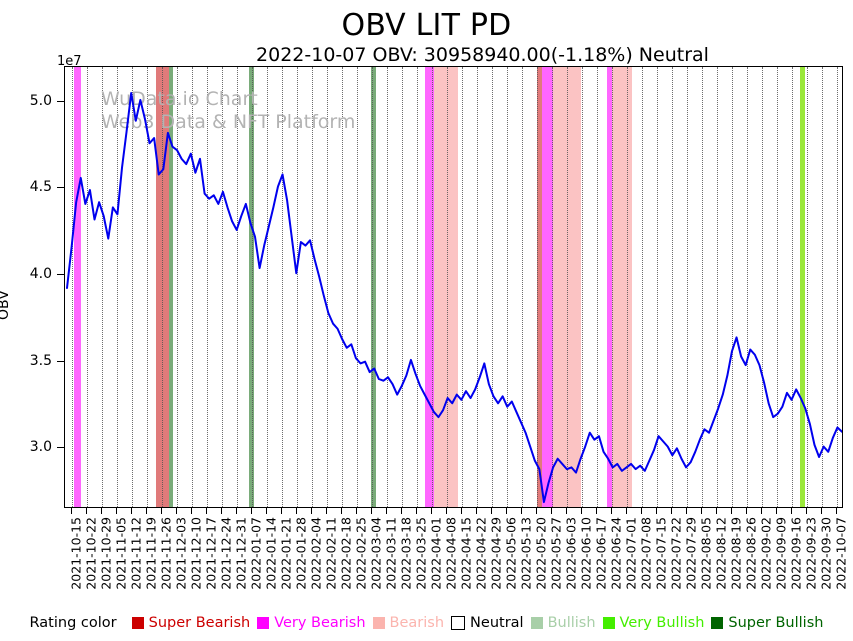 This screenshot has width=853, height=641. I want to click on x-axis-tick-label: 2022-04-01, so click(436, 553).